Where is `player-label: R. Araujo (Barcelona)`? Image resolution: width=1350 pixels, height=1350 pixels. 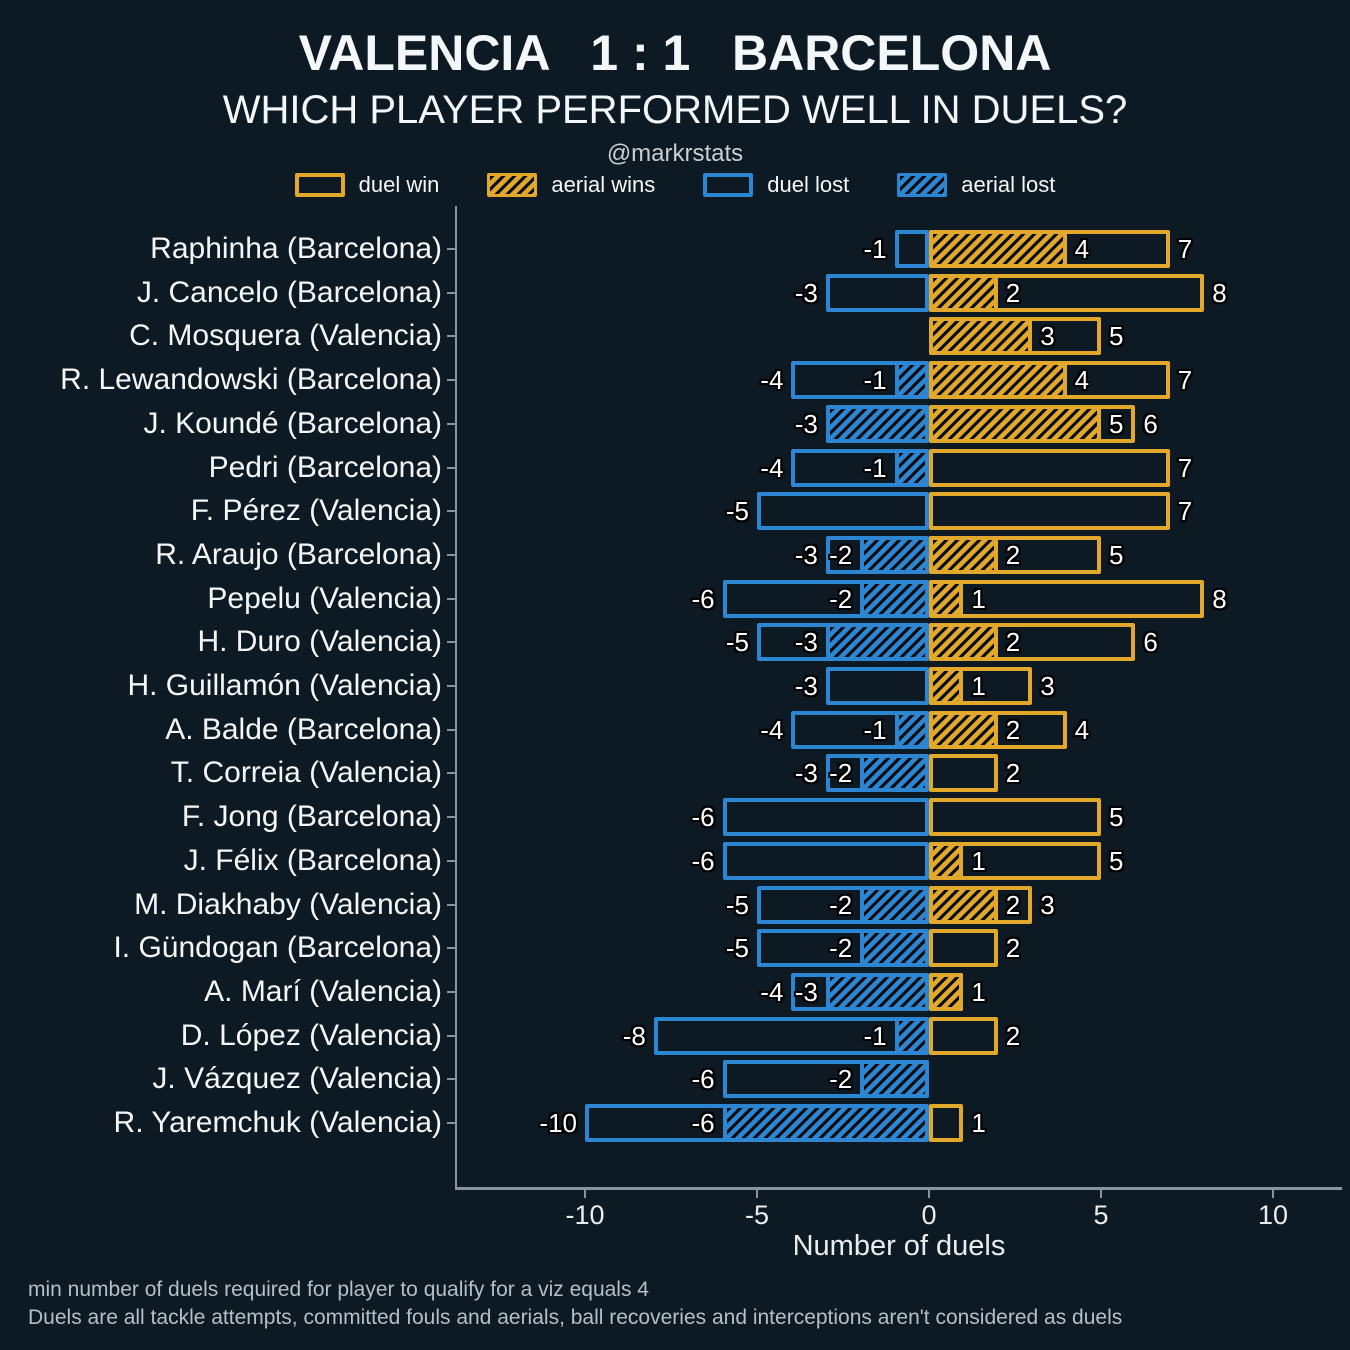 player-label: R. Araujo (Barcelona) is located at coordinates (298, 554).